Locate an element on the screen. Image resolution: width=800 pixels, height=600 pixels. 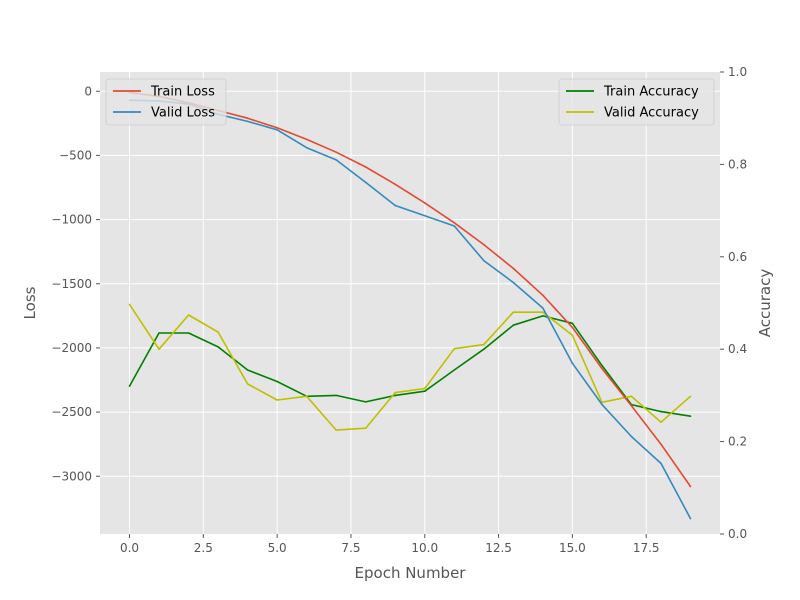
y-left-tick-label: −1500 is located at coordinates (71, 284).